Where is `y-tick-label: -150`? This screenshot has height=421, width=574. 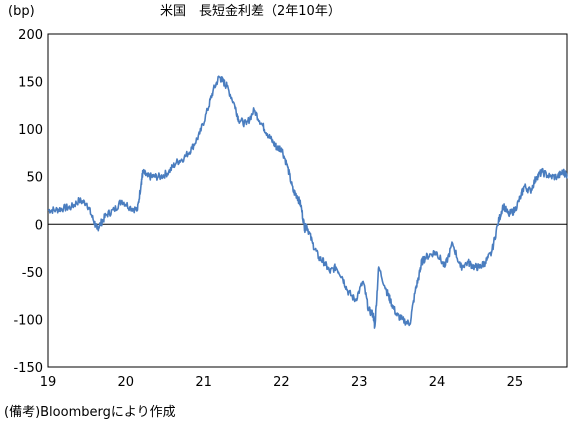 y-tick-label: -150 is located at coordinates (28, 368).